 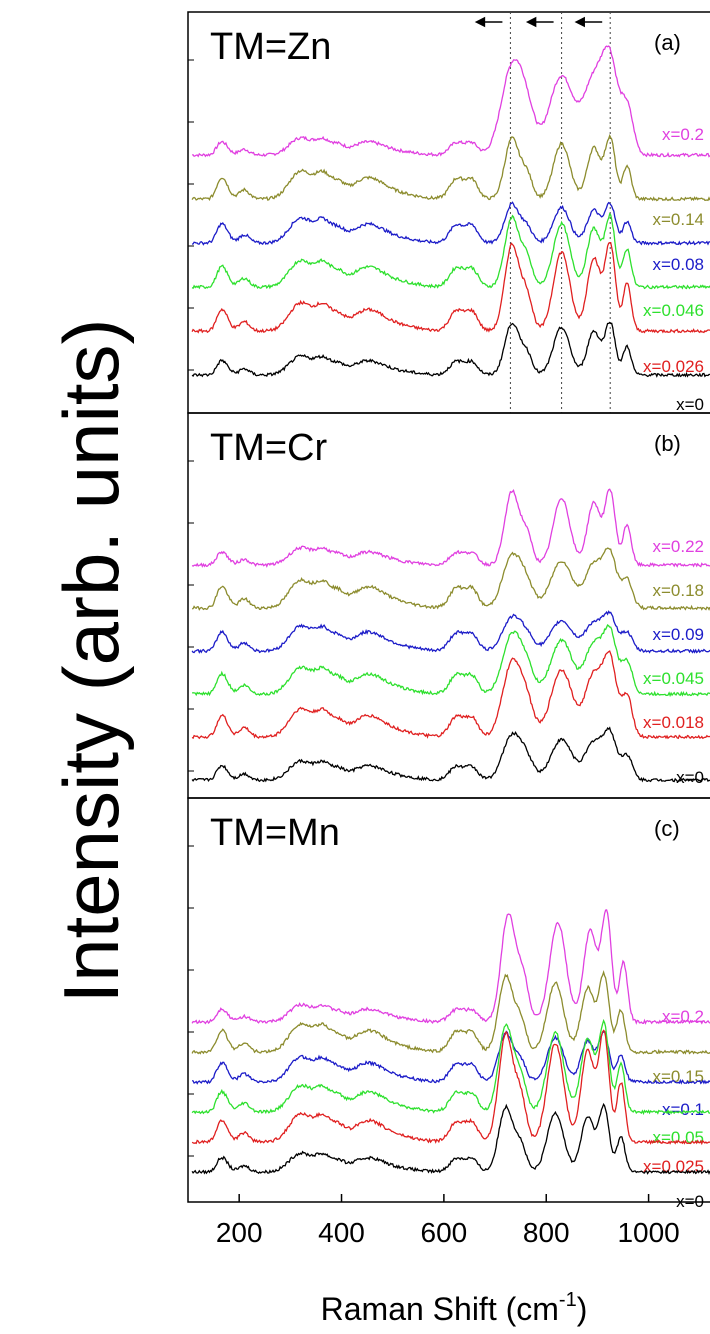 What do you see at coordinates (678, 219) in the screenshot?
I see `series-label: x=0.14` at bounding box center [678, 219].